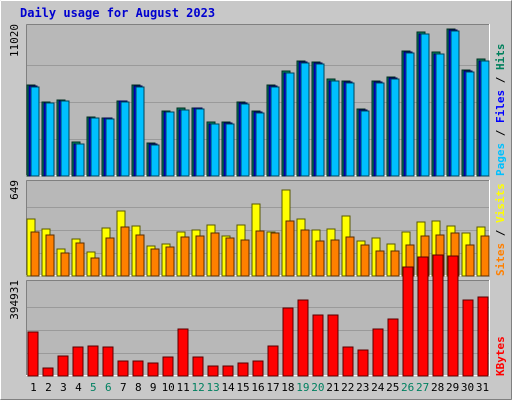 Image resolution: width=512 pixels, height=400 pixels. What do you see at coordinates (33, 387) in the screenshot?
I see `x-tick-label: 1` at bounding box center [33, 387].